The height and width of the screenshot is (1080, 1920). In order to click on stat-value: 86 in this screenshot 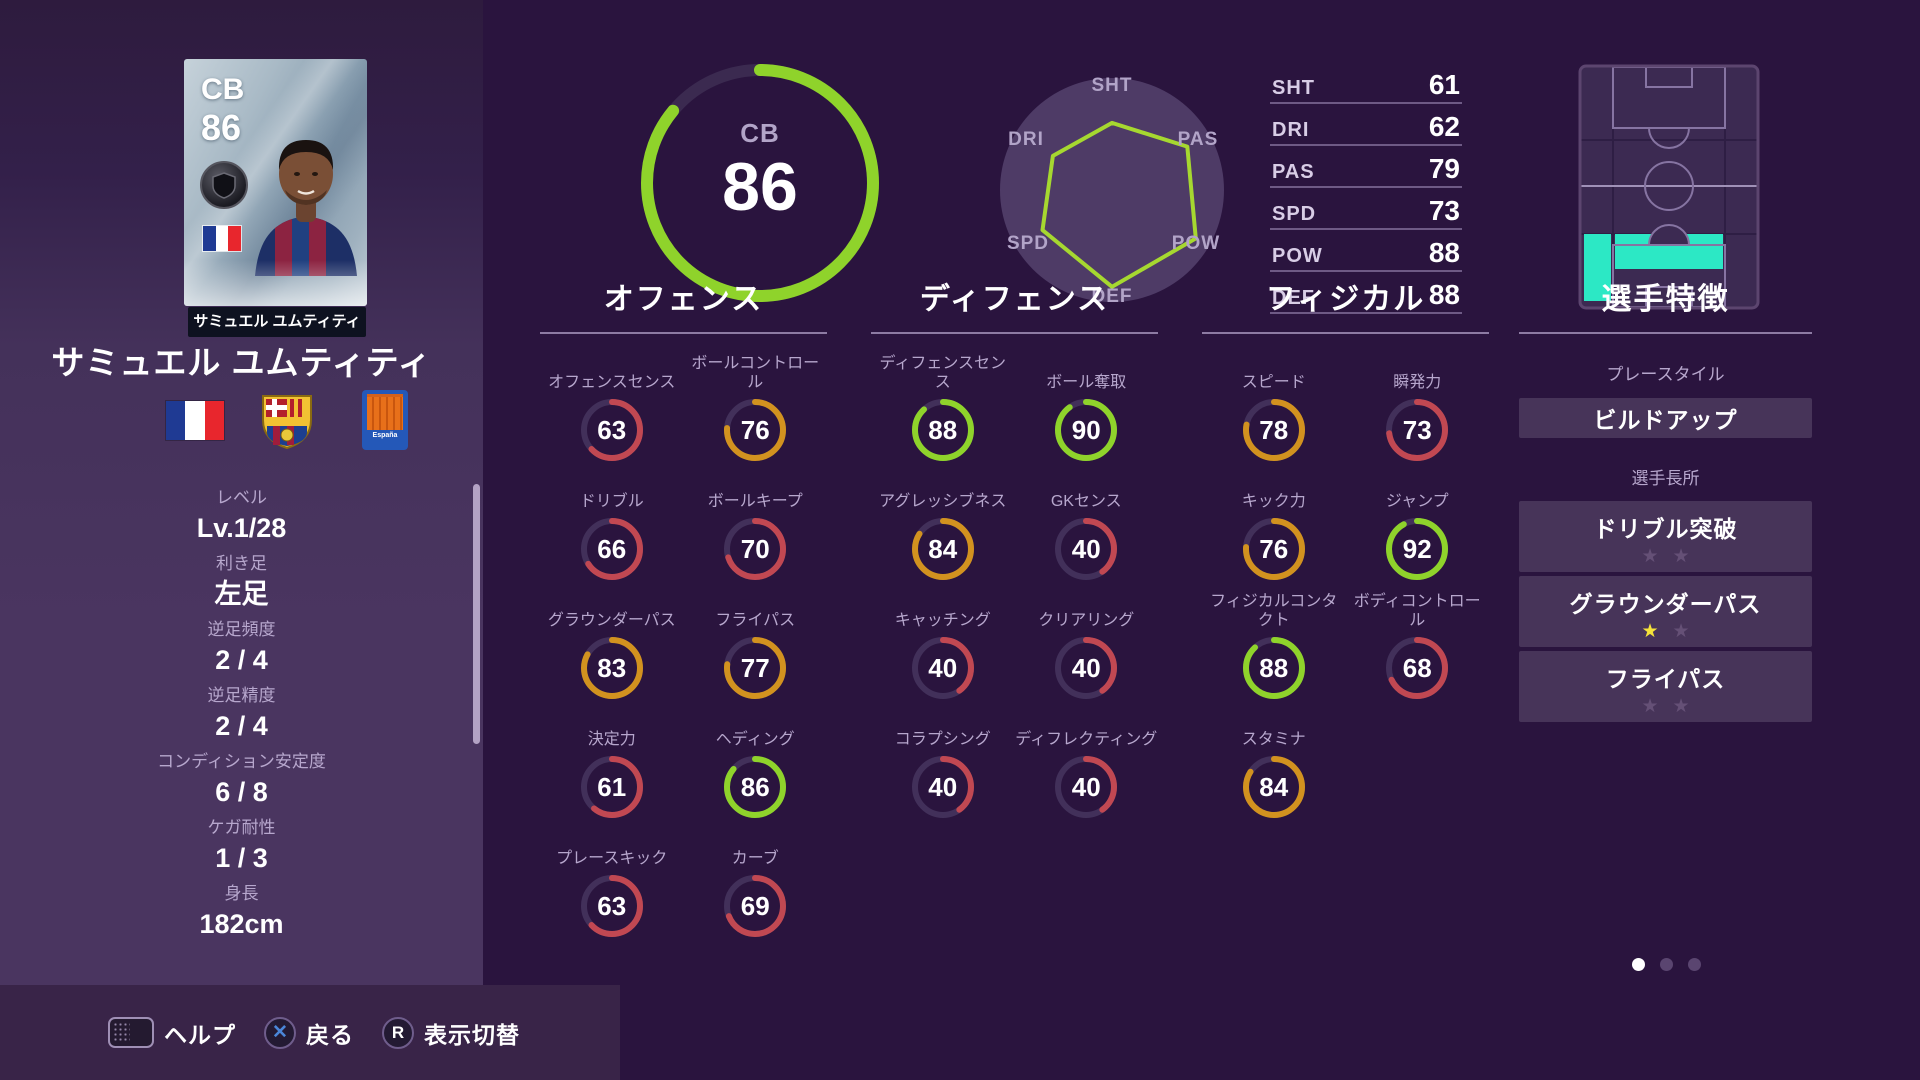, I will do `click(755, 786)`.